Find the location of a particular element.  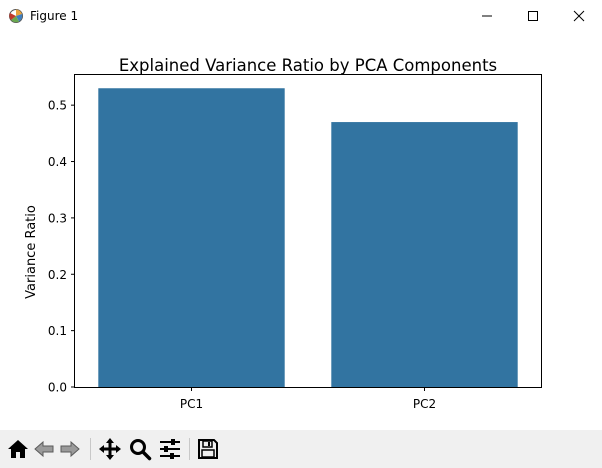

home-icon is located at coordinates (18, 449).